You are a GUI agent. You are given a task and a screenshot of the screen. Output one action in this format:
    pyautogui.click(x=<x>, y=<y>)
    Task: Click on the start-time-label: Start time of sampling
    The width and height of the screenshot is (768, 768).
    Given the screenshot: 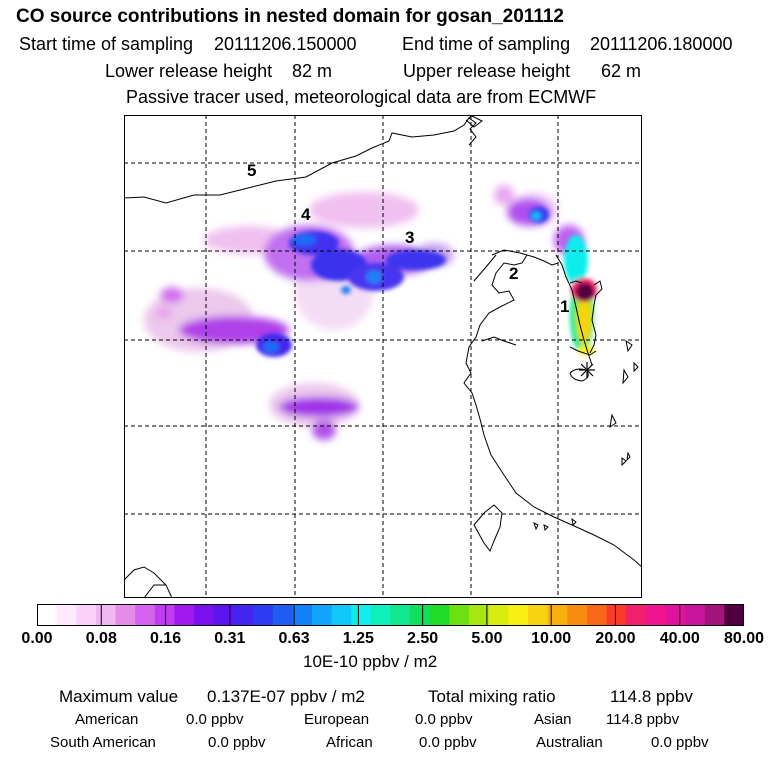 What is the action you would take?
    pyautogui.click(x=106, y=44)
    